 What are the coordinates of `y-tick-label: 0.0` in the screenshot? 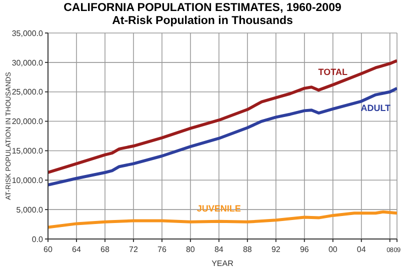 It's located at (38, 239).